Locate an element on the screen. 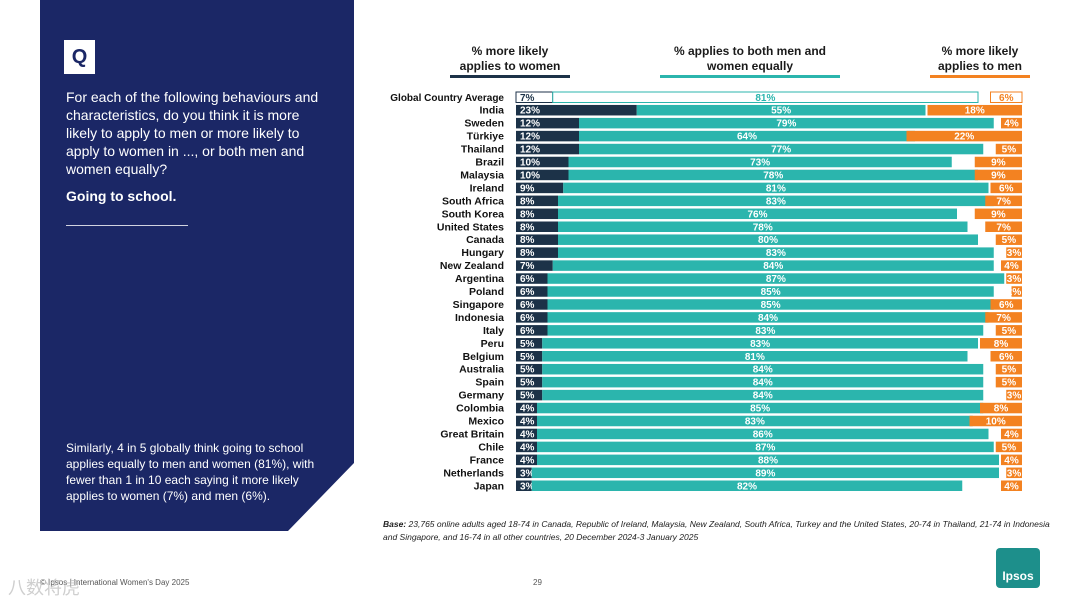 The image size is (1080, 608). bar-both-great-britain is located at coordinates (763, 434).